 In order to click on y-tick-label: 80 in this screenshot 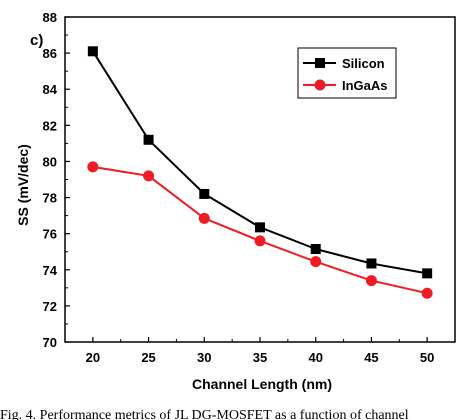, I will do `click(50, 161)`.